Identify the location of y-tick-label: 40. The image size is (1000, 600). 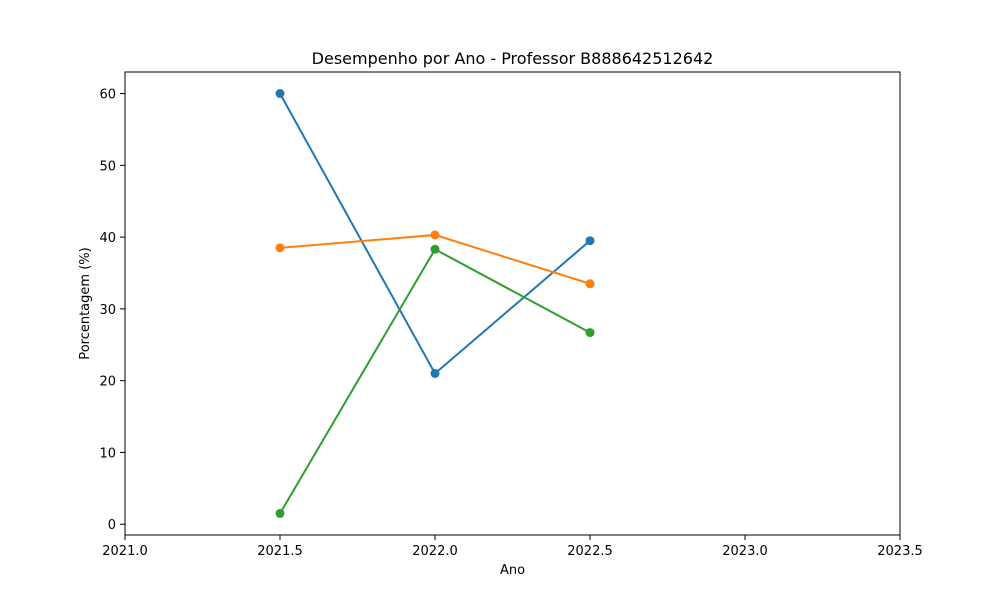
(107, 238).